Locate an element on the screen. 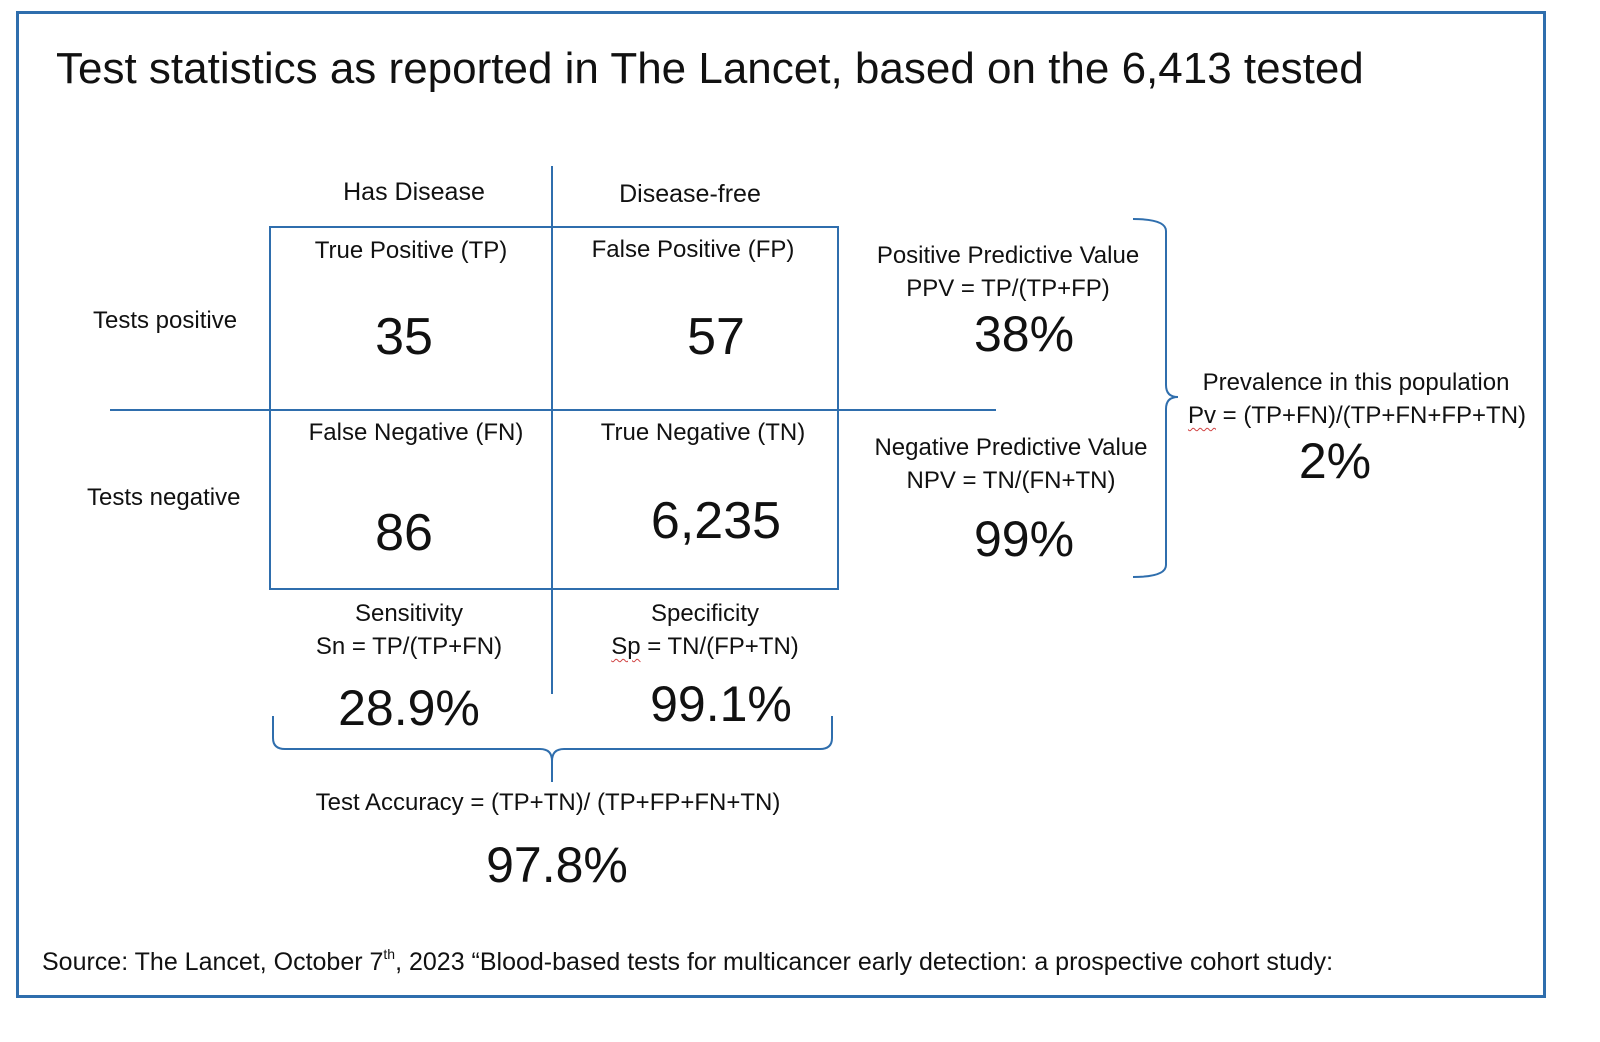  npv-value: 99% is located at coordinates (1024, 539).